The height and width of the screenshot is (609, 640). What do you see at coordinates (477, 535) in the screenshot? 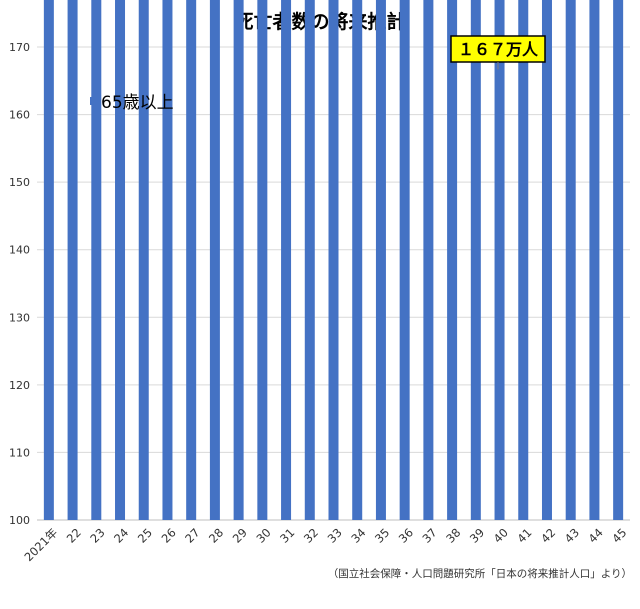
I see `x-tick-label: 39` at bounding box center [477, 535].